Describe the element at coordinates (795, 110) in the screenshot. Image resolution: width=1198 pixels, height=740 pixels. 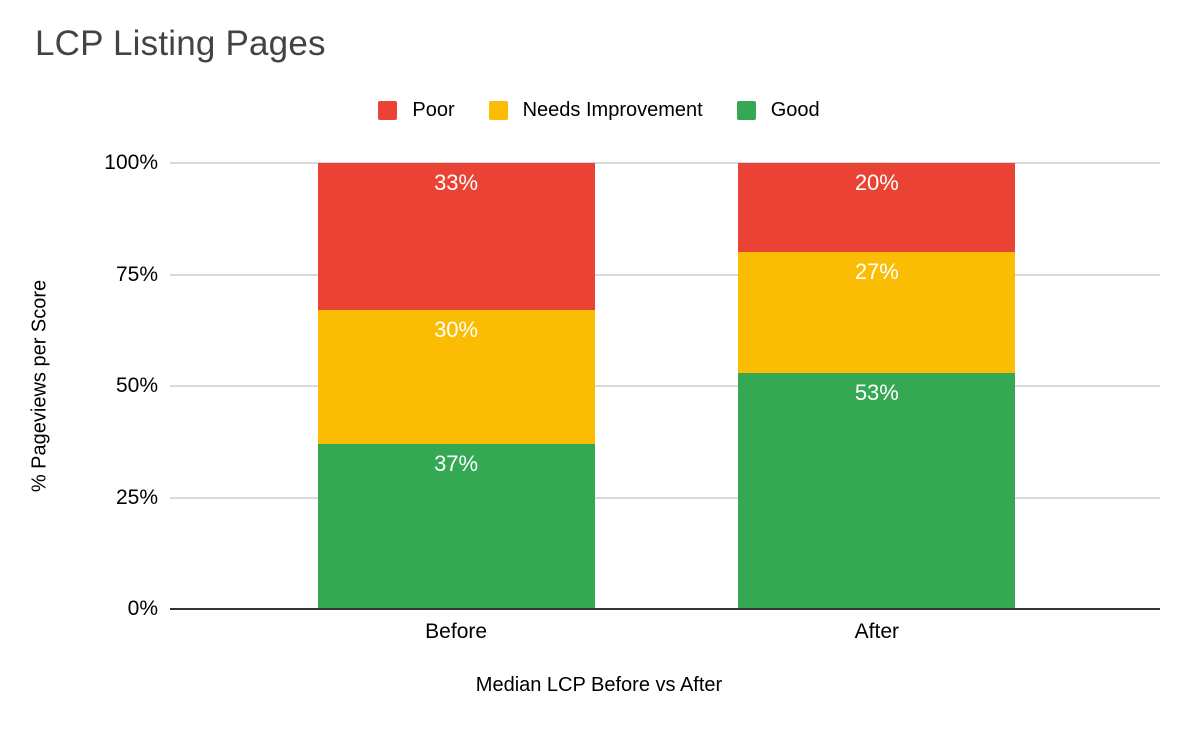
I see `legend-label: Good` at that location.